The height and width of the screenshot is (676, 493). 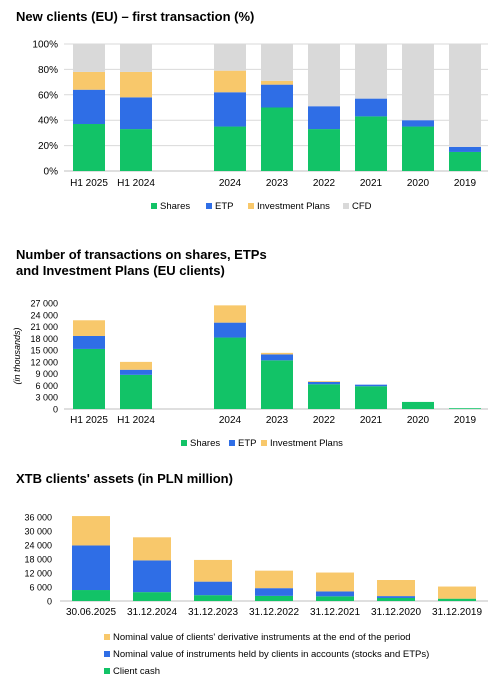 I want to click on chart3-x-tick-label: 31.12.2023, so click(x=213, y=612).